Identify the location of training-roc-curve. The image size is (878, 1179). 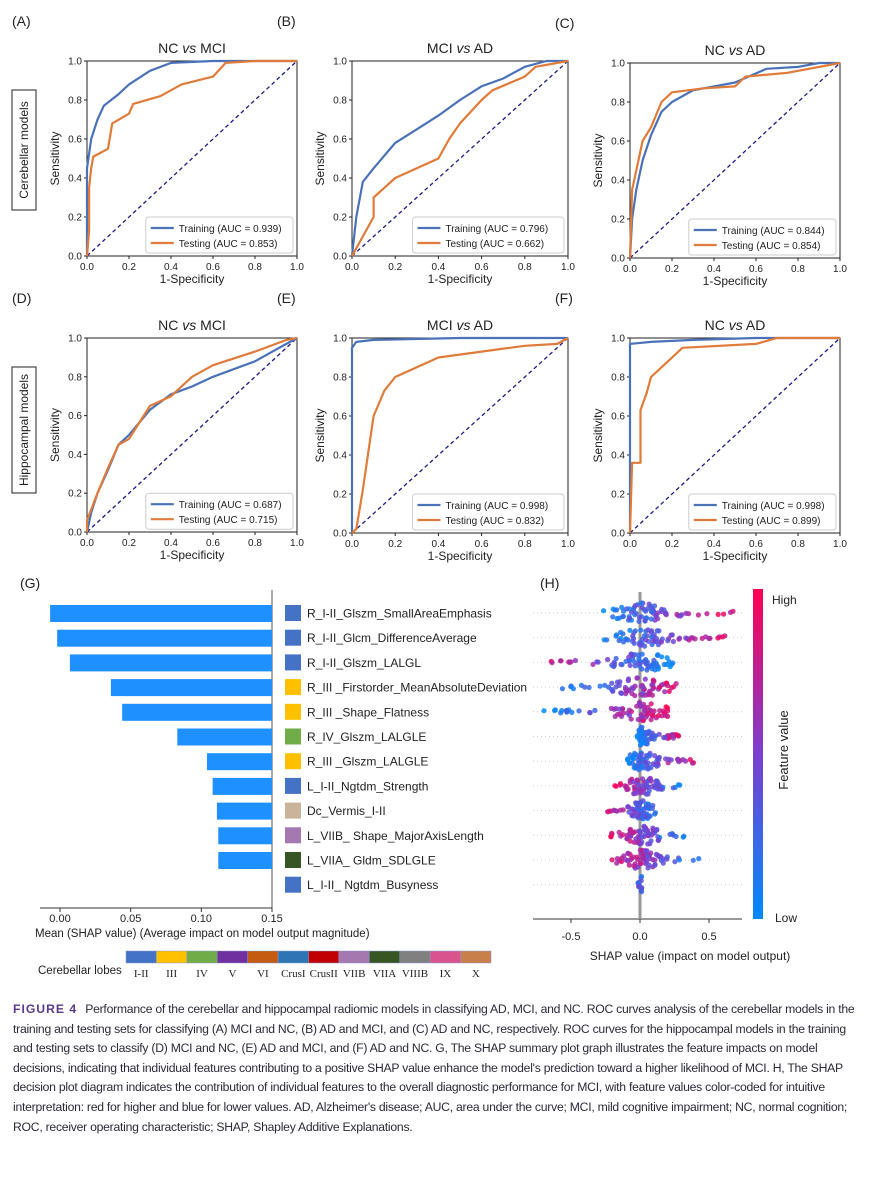
(459, 434).